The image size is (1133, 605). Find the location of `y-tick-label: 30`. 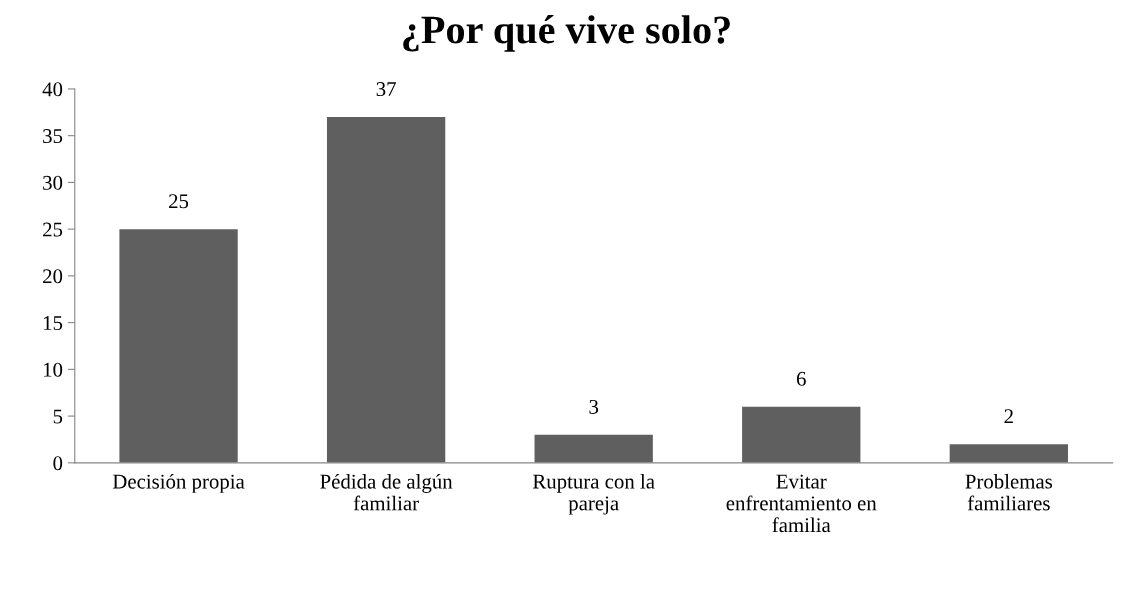

y-tick-label: 30 is located at coordinates (53, 182).